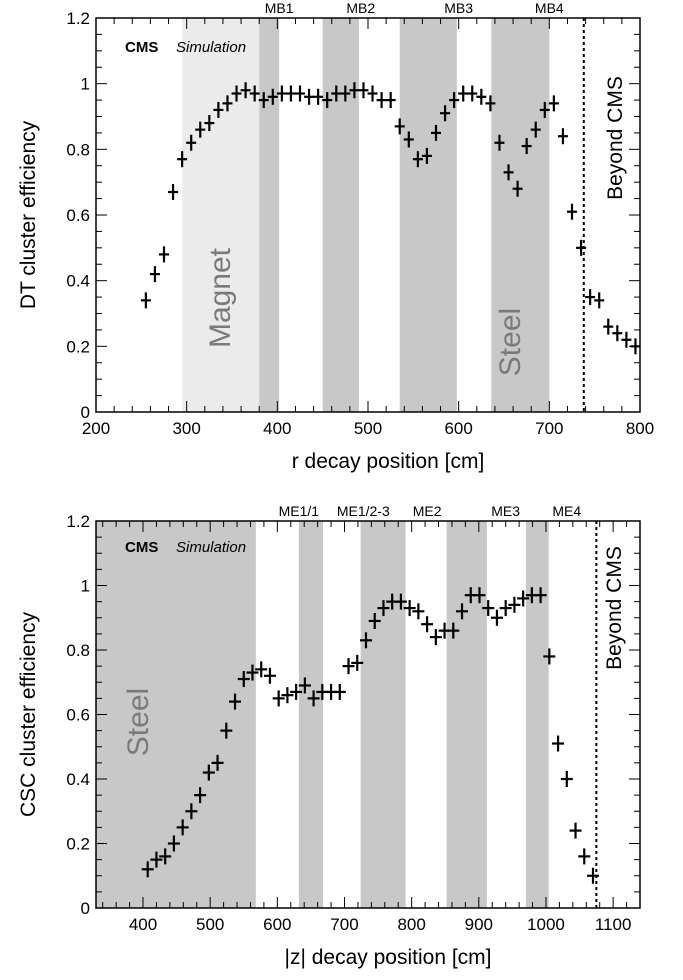  Describe the element at coordinates (78, 779) in the screenshot. I see `csc-y-tick-label: 0.4` at that location.